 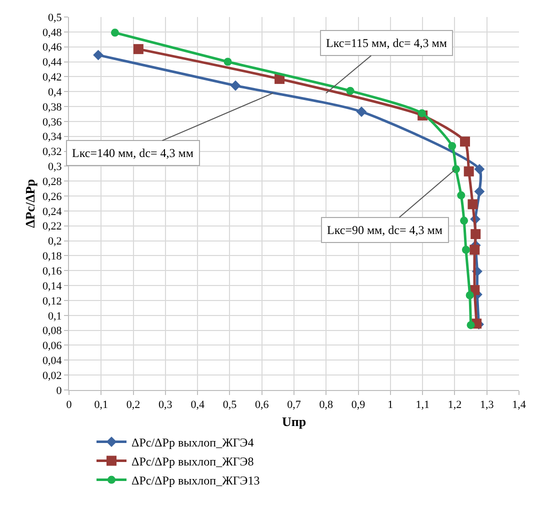 I want to click on x-tick-label: 0,9, so click(x=358, y=405).